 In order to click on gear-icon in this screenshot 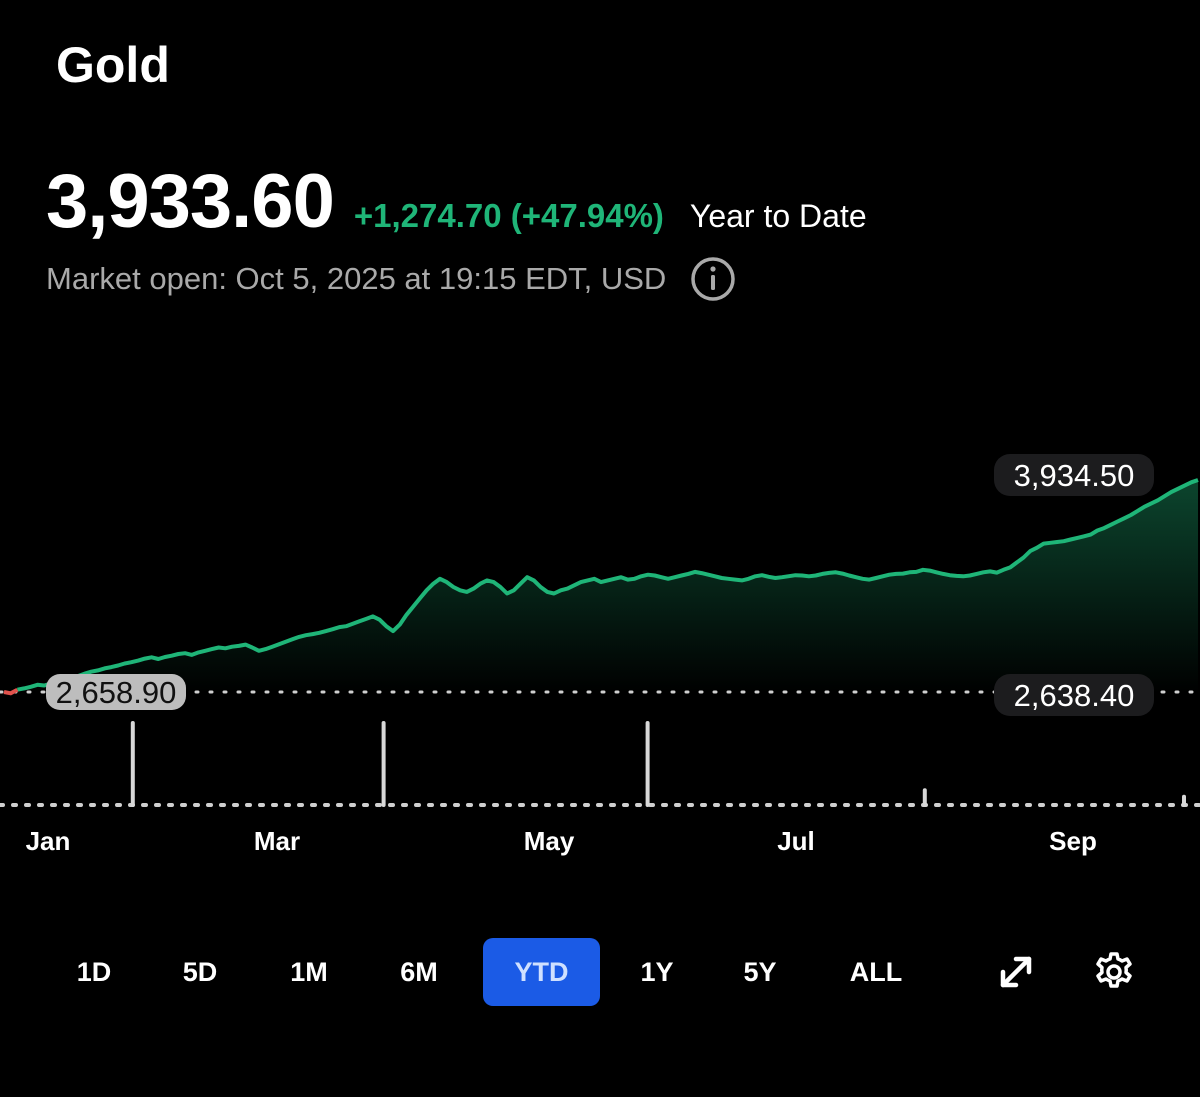, I will do `click(1114, 972)`.